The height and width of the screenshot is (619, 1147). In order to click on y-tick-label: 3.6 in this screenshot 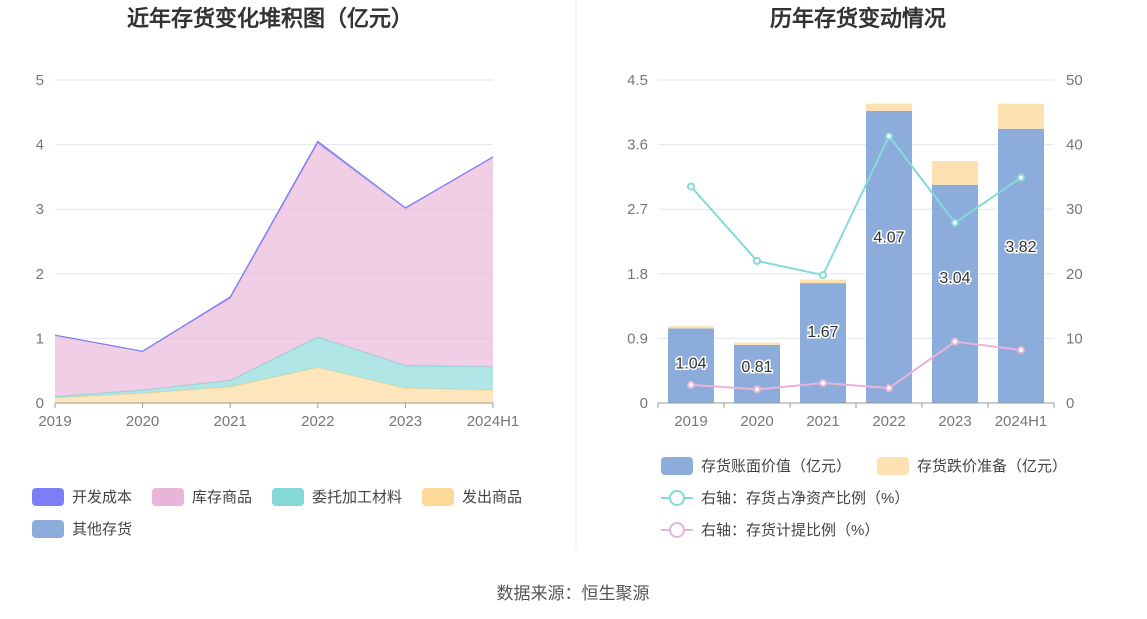, I will do `click(637, 145)`.